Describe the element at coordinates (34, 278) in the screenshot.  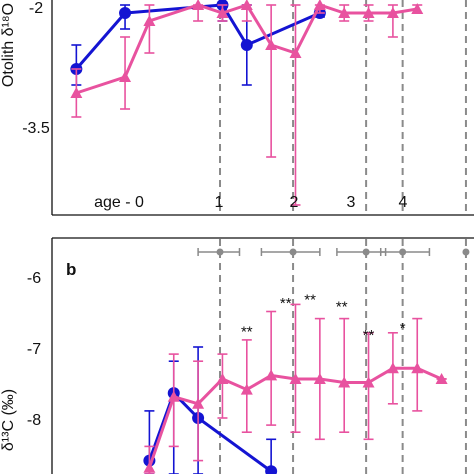
I see `panel-b-ytick-label: -6` at that location.